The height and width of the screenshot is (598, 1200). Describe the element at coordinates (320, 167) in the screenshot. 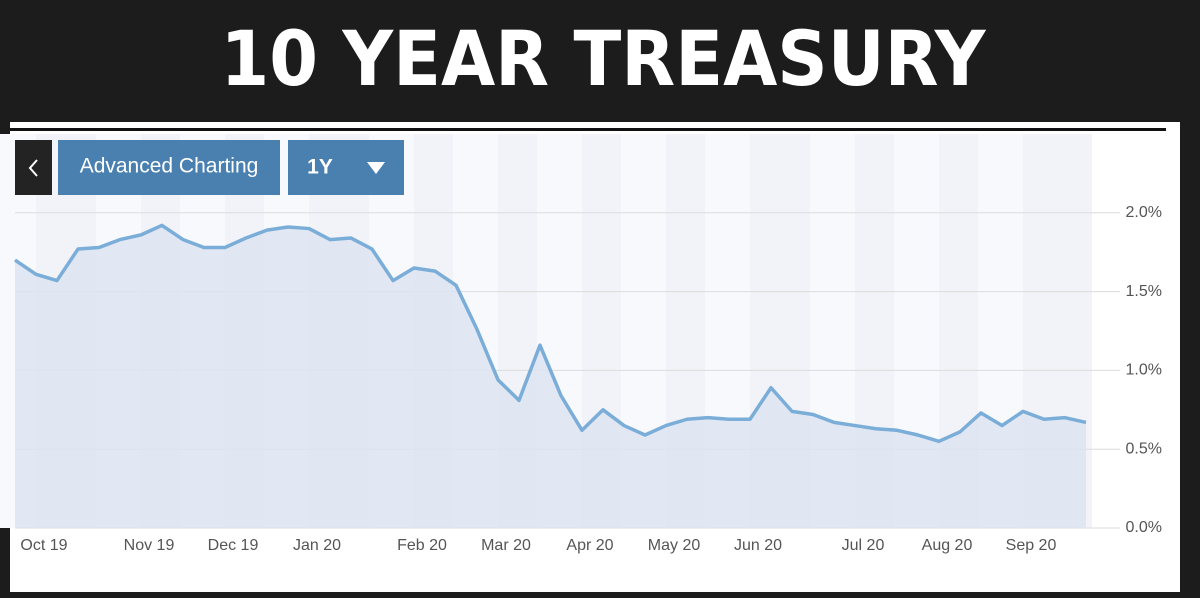

I see `range-label: 1Y` at that location.